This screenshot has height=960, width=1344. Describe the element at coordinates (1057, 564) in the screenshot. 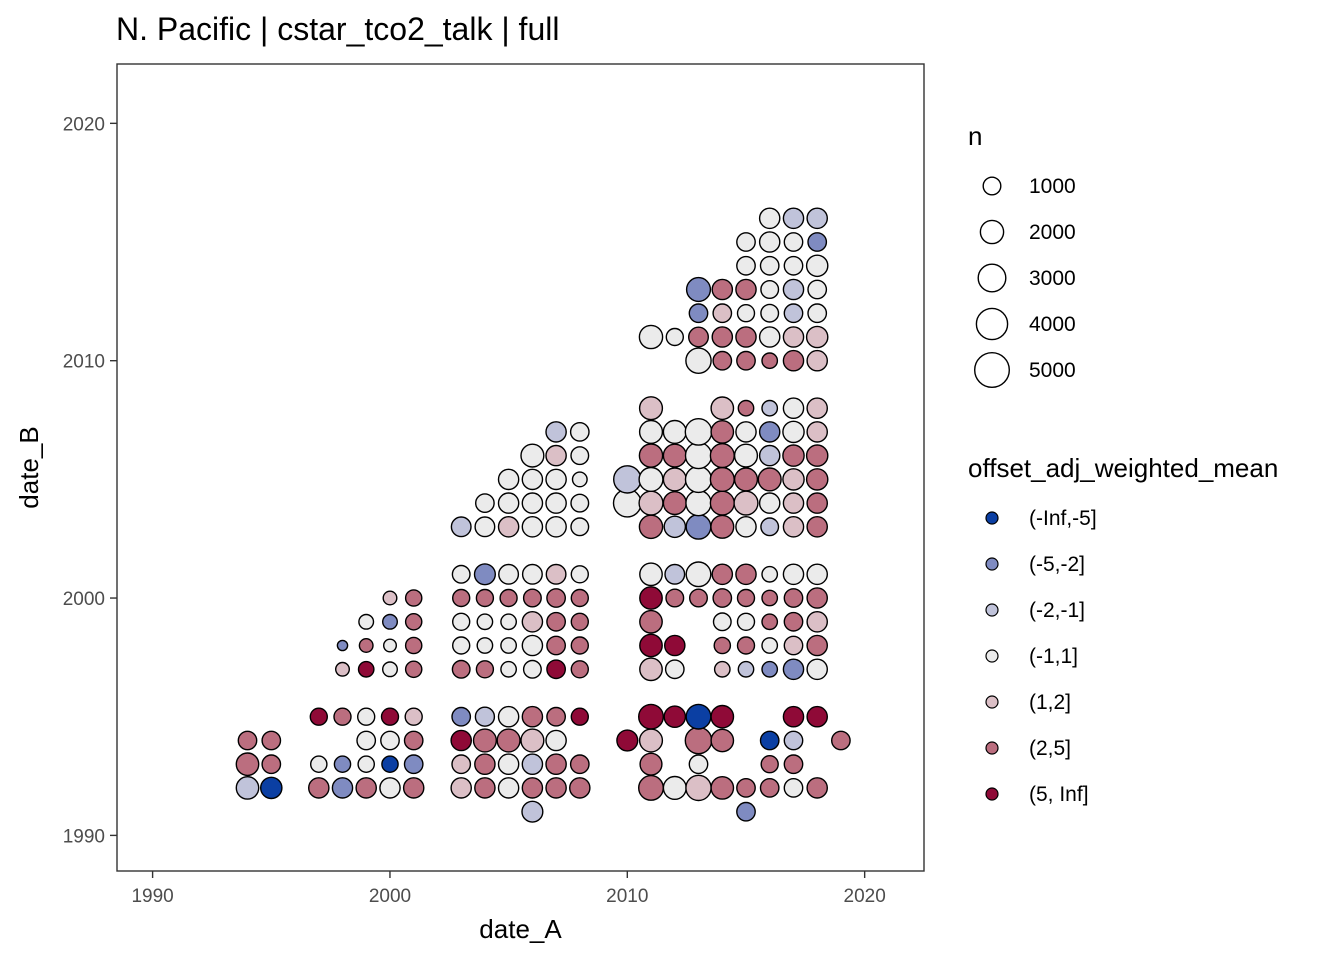

I see `color-legend-label: (-5,-2]` at that location.